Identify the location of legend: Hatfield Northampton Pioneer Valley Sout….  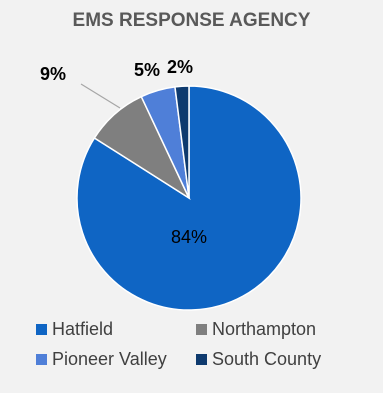
(206, 344).